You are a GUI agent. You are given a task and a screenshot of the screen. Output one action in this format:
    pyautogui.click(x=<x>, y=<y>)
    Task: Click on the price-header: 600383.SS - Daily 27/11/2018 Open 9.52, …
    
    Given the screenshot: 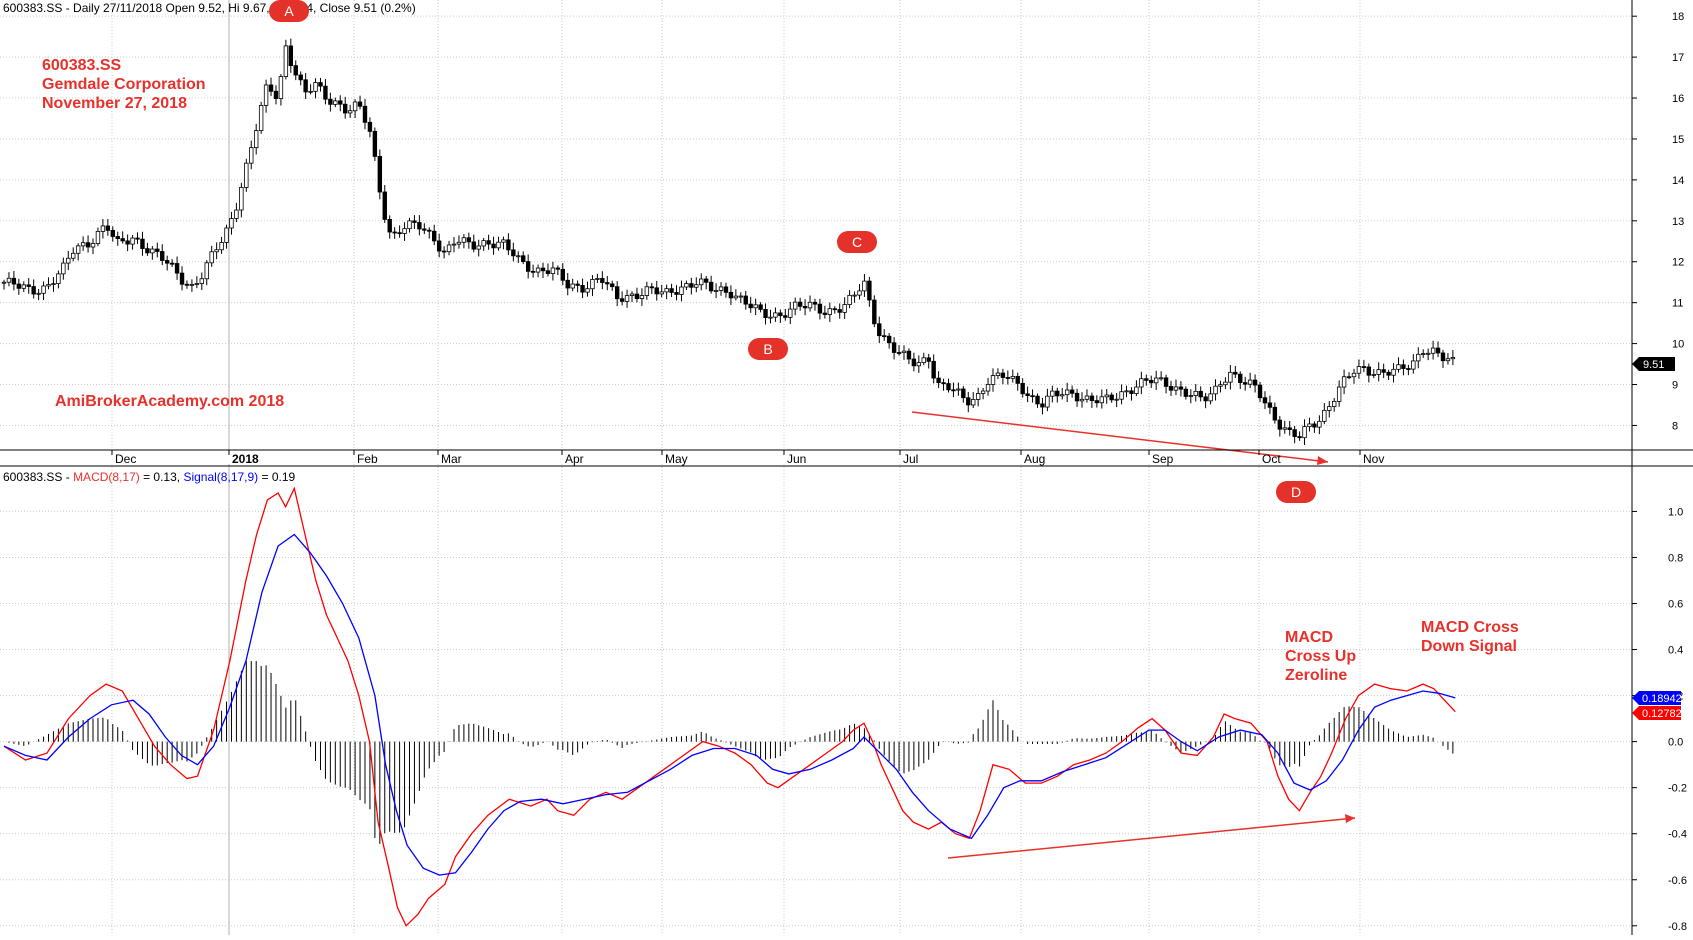 What is the action you would take?
    pyautogui.click(x=209, y=8)
    